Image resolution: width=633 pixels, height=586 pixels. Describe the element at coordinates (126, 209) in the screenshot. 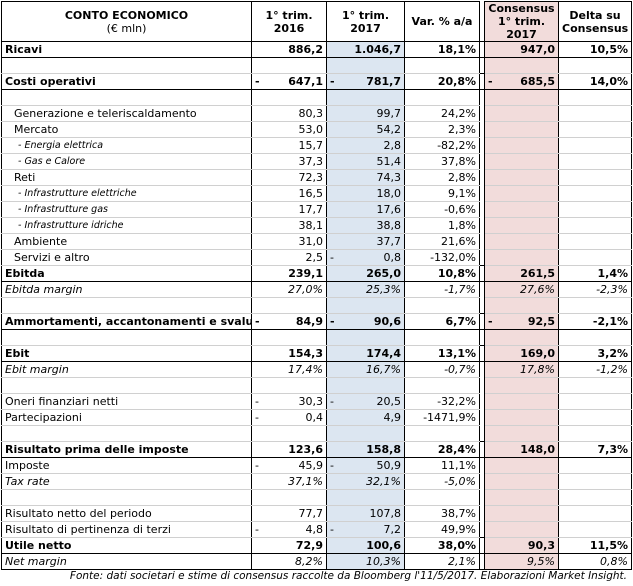

I see `row-label: - Infrastrutture gas` at that location.